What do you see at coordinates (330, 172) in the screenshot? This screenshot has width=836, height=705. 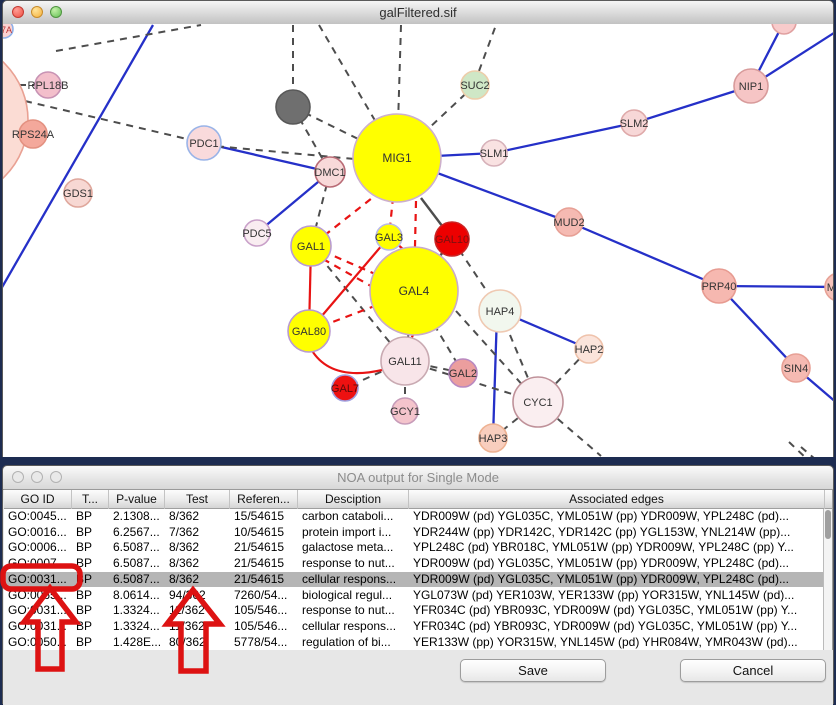 I see `graph-node-DMC1` at bounding box center [330, 172].